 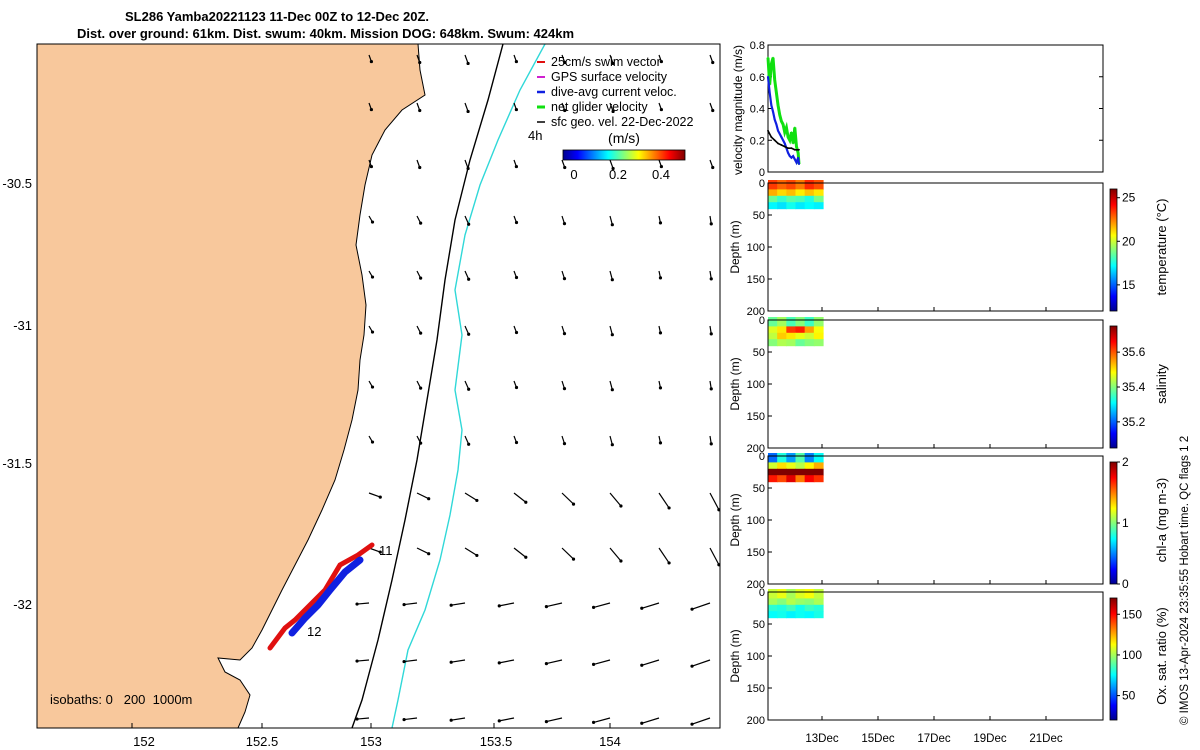 What do you see at coordinates (935, 520) in the screenshot?
I see `section-plot-background` at bounding box center [935, 520].